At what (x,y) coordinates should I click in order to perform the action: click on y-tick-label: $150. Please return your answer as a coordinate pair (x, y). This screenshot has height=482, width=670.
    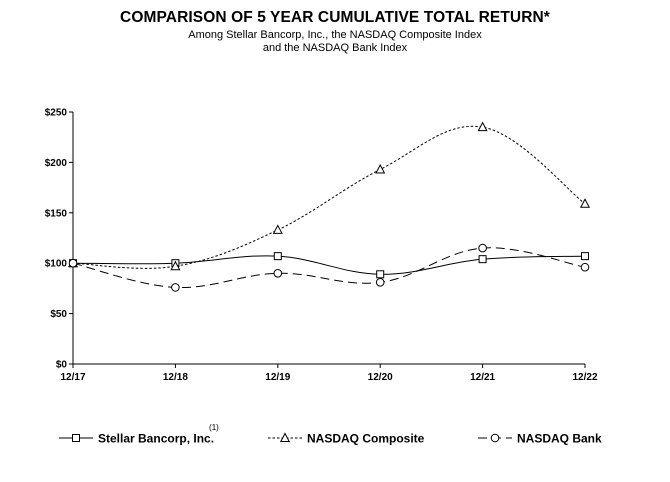
    Looking at the image, I should click on (56, 213).